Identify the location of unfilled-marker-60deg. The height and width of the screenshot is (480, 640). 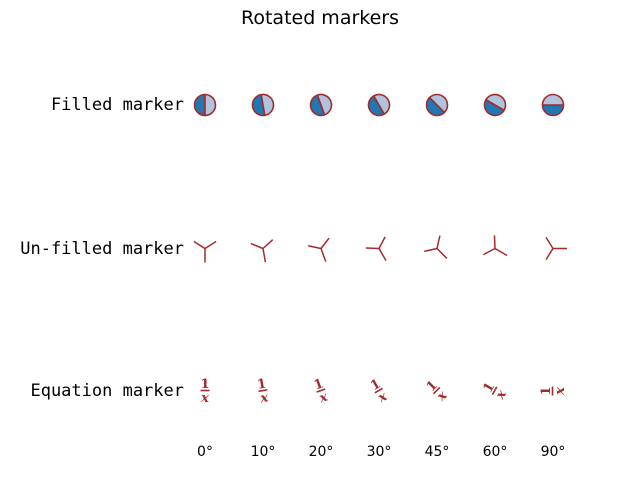
(495, 246).